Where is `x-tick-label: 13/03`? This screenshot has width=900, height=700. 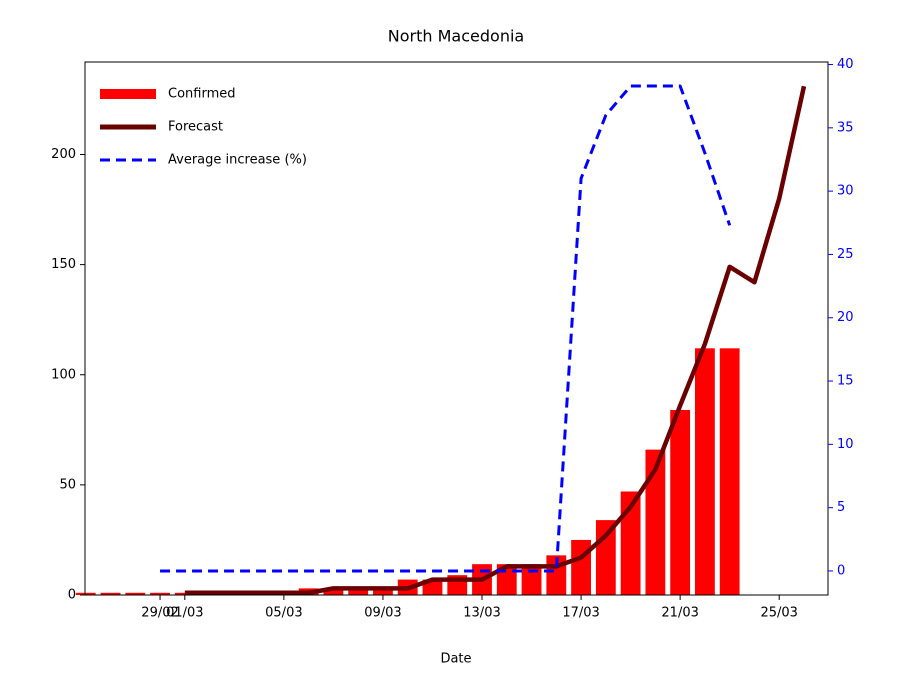
x-tick-label: 13/03 is located at coordinates (481, 613).